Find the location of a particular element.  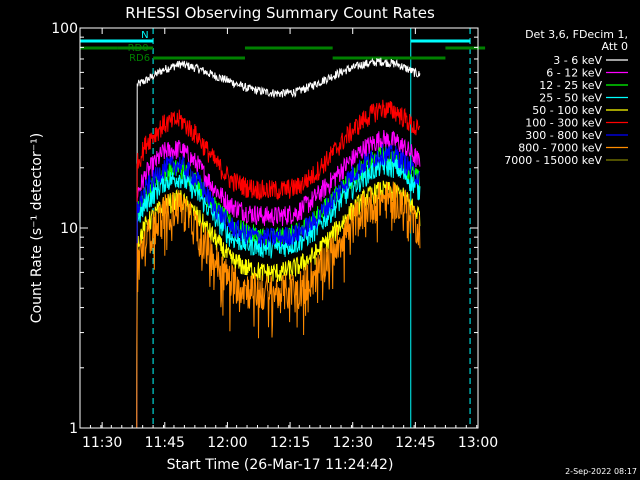

legend-label-3: 12 - 25 keV is located at coordinates (570, 85).